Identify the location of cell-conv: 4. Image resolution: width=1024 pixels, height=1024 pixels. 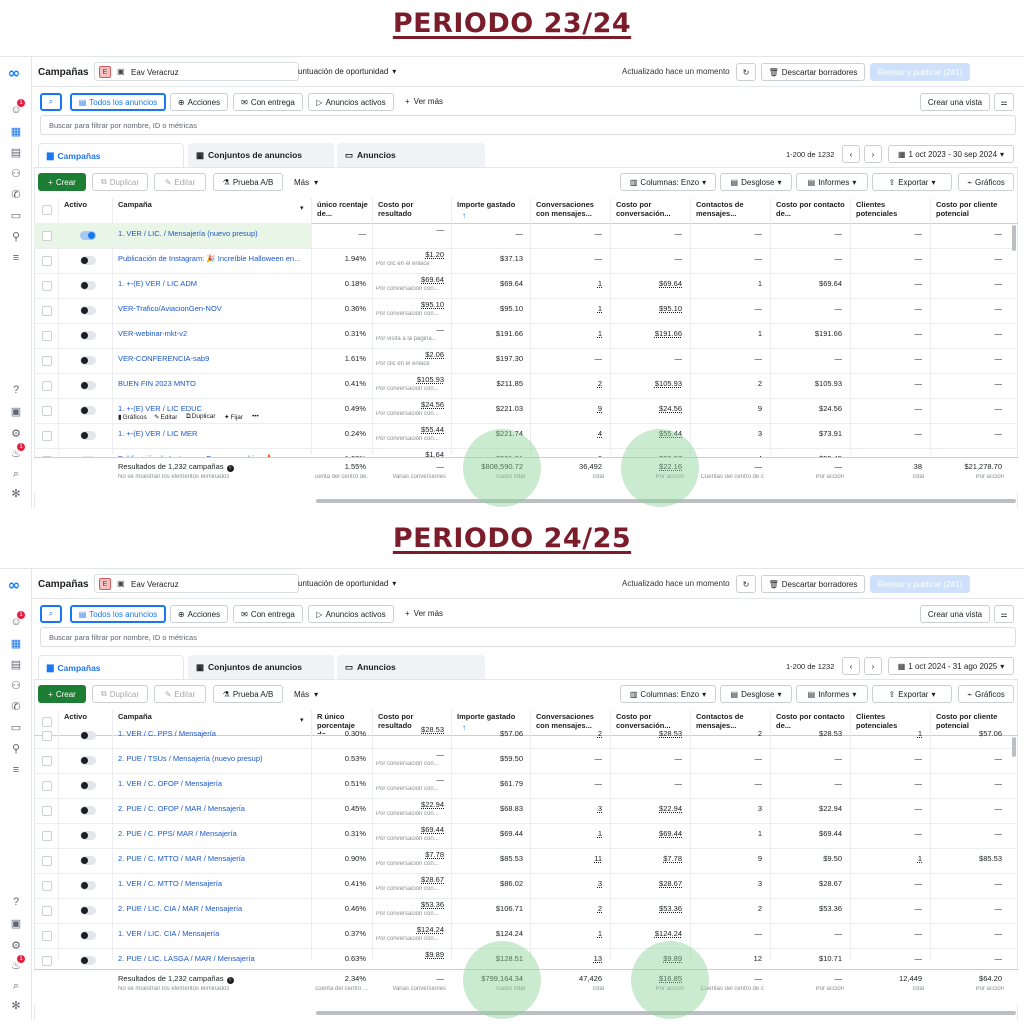
(599, 433).